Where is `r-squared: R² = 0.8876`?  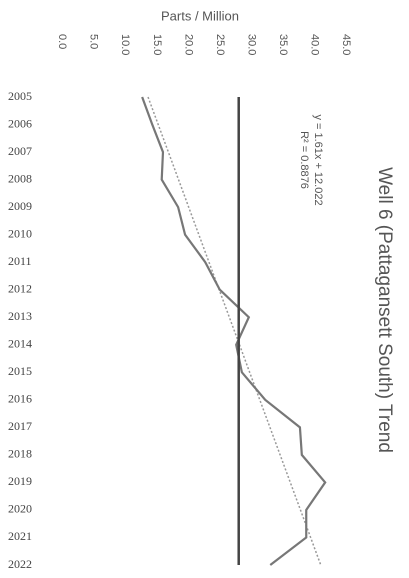 r-squared: R² = 0.8876 is located at coordinates (304, 160).